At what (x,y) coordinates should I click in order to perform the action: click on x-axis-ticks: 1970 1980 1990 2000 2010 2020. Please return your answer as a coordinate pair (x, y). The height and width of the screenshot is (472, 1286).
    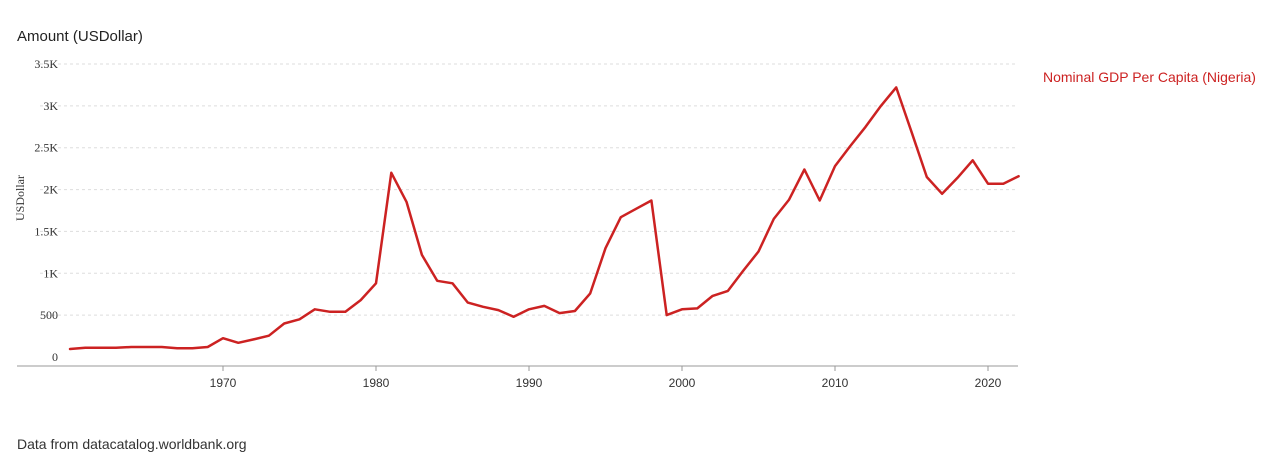
    Looking at the image, I should click on (606, 378).